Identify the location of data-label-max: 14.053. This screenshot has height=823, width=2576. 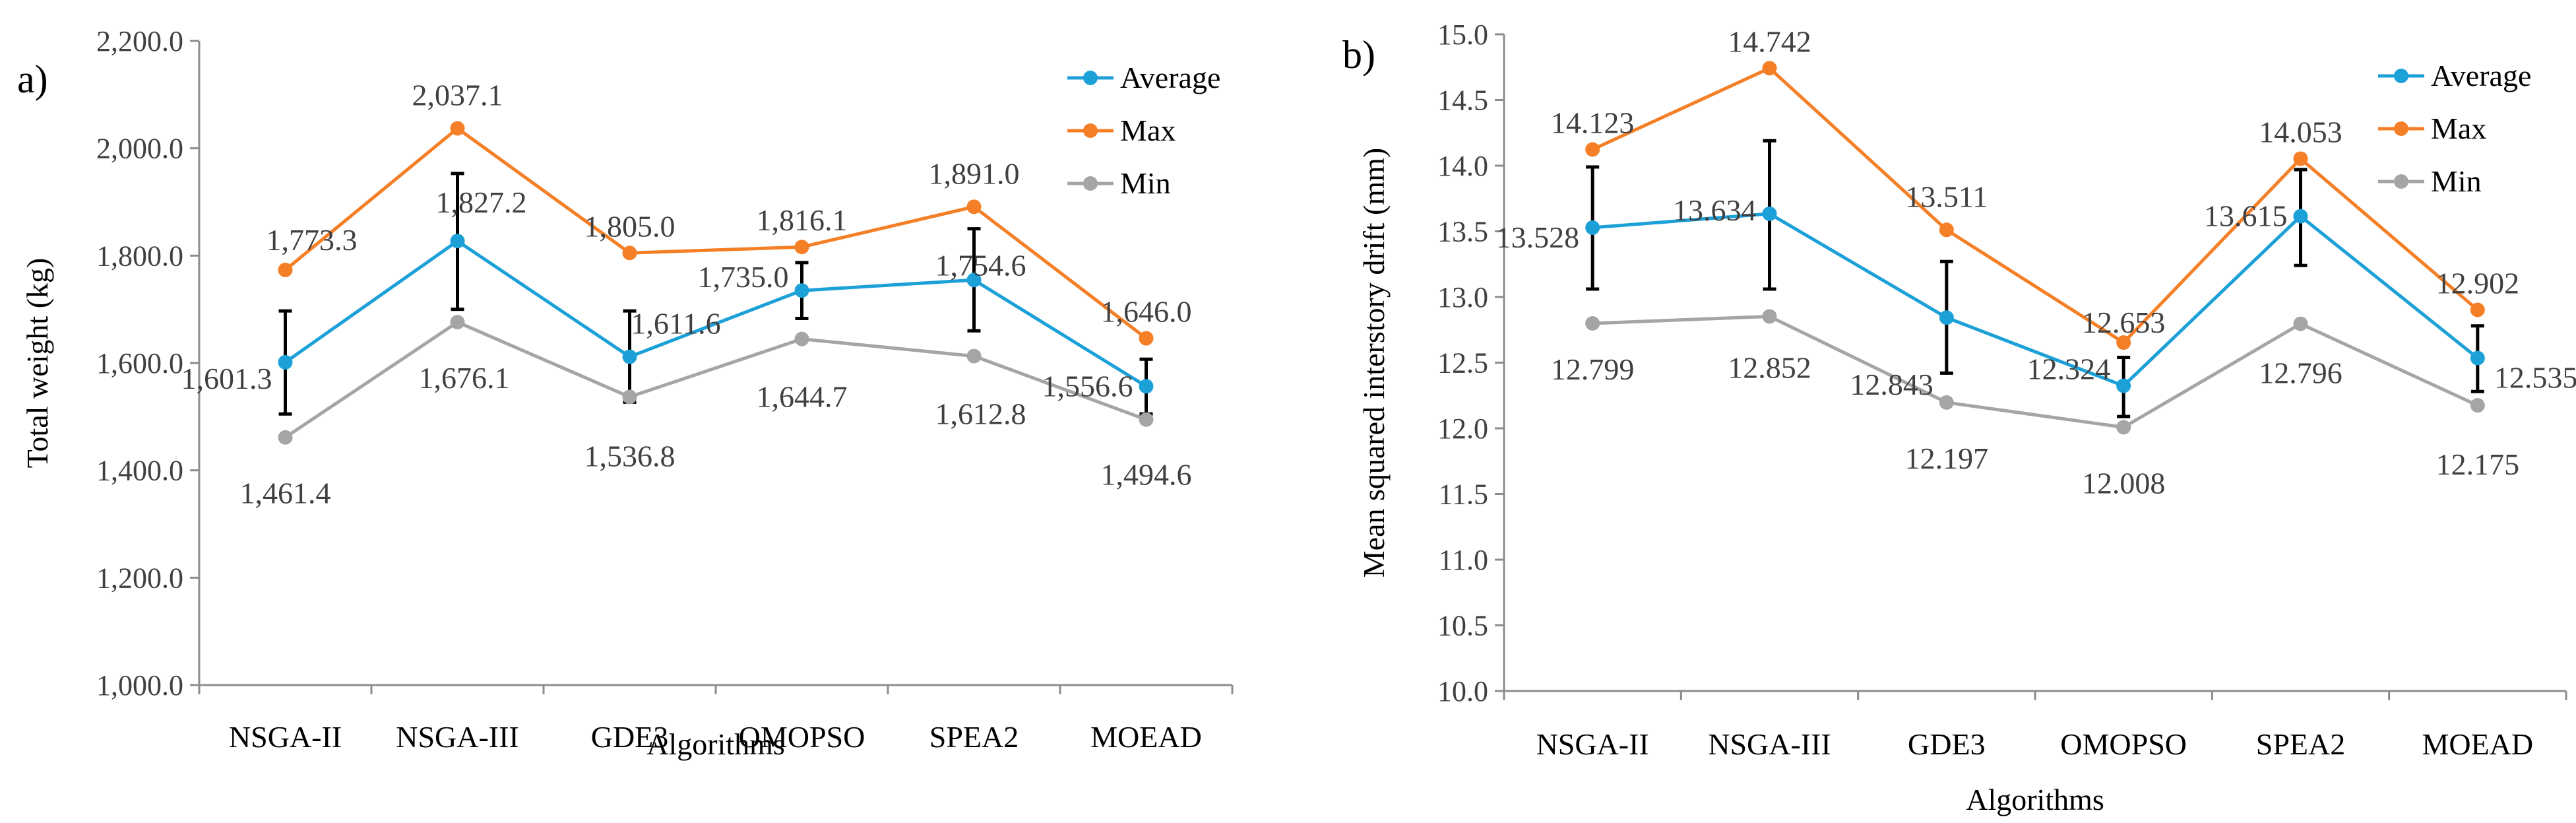
(2300, 131).